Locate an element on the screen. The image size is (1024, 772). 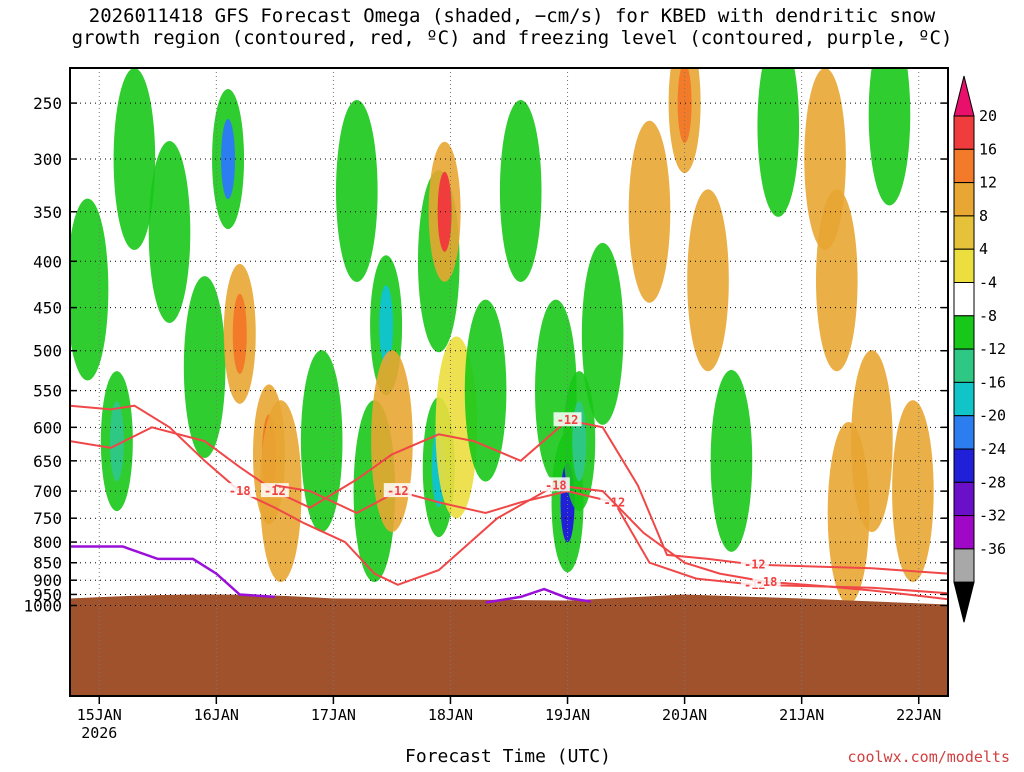
colorbar-label: -24 is located at coordinates (992, 449).